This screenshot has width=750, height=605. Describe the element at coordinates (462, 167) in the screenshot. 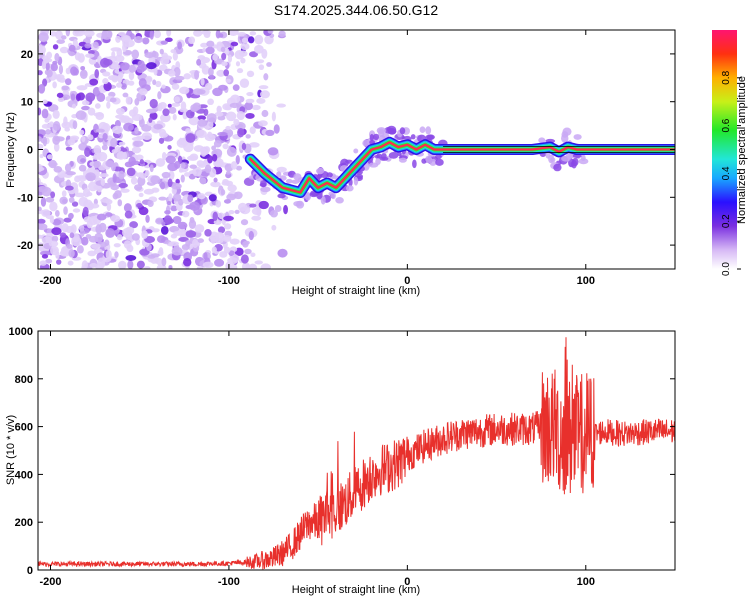

I see `ridge-band` at that location.